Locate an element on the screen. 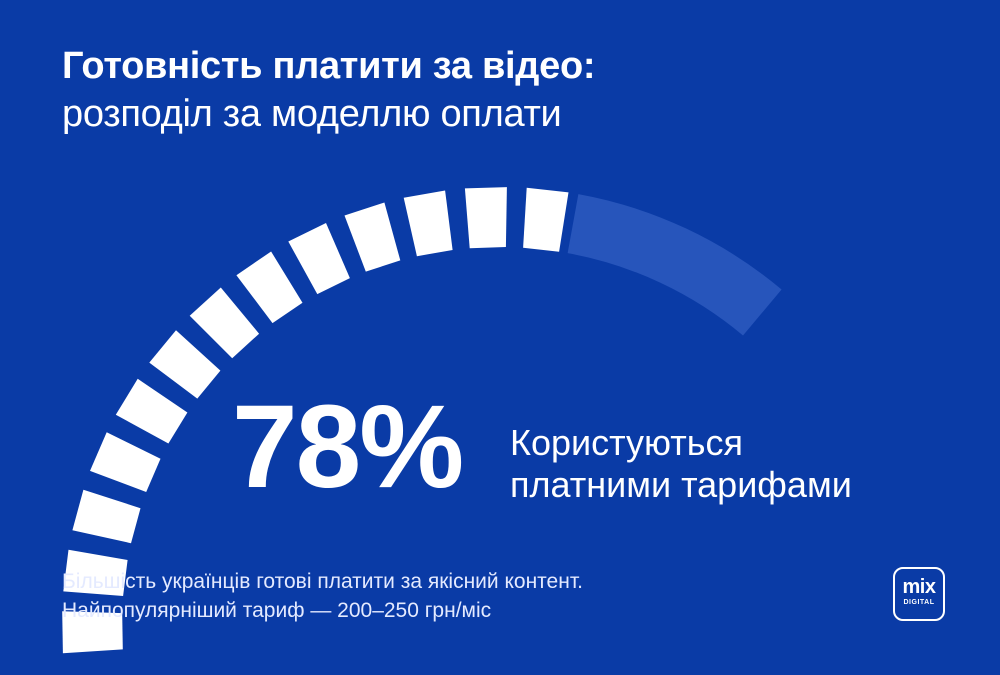 The width and height of the screenshot is (1000, 675). gauge-value-number: 78 is located at coordinates (296, 447).